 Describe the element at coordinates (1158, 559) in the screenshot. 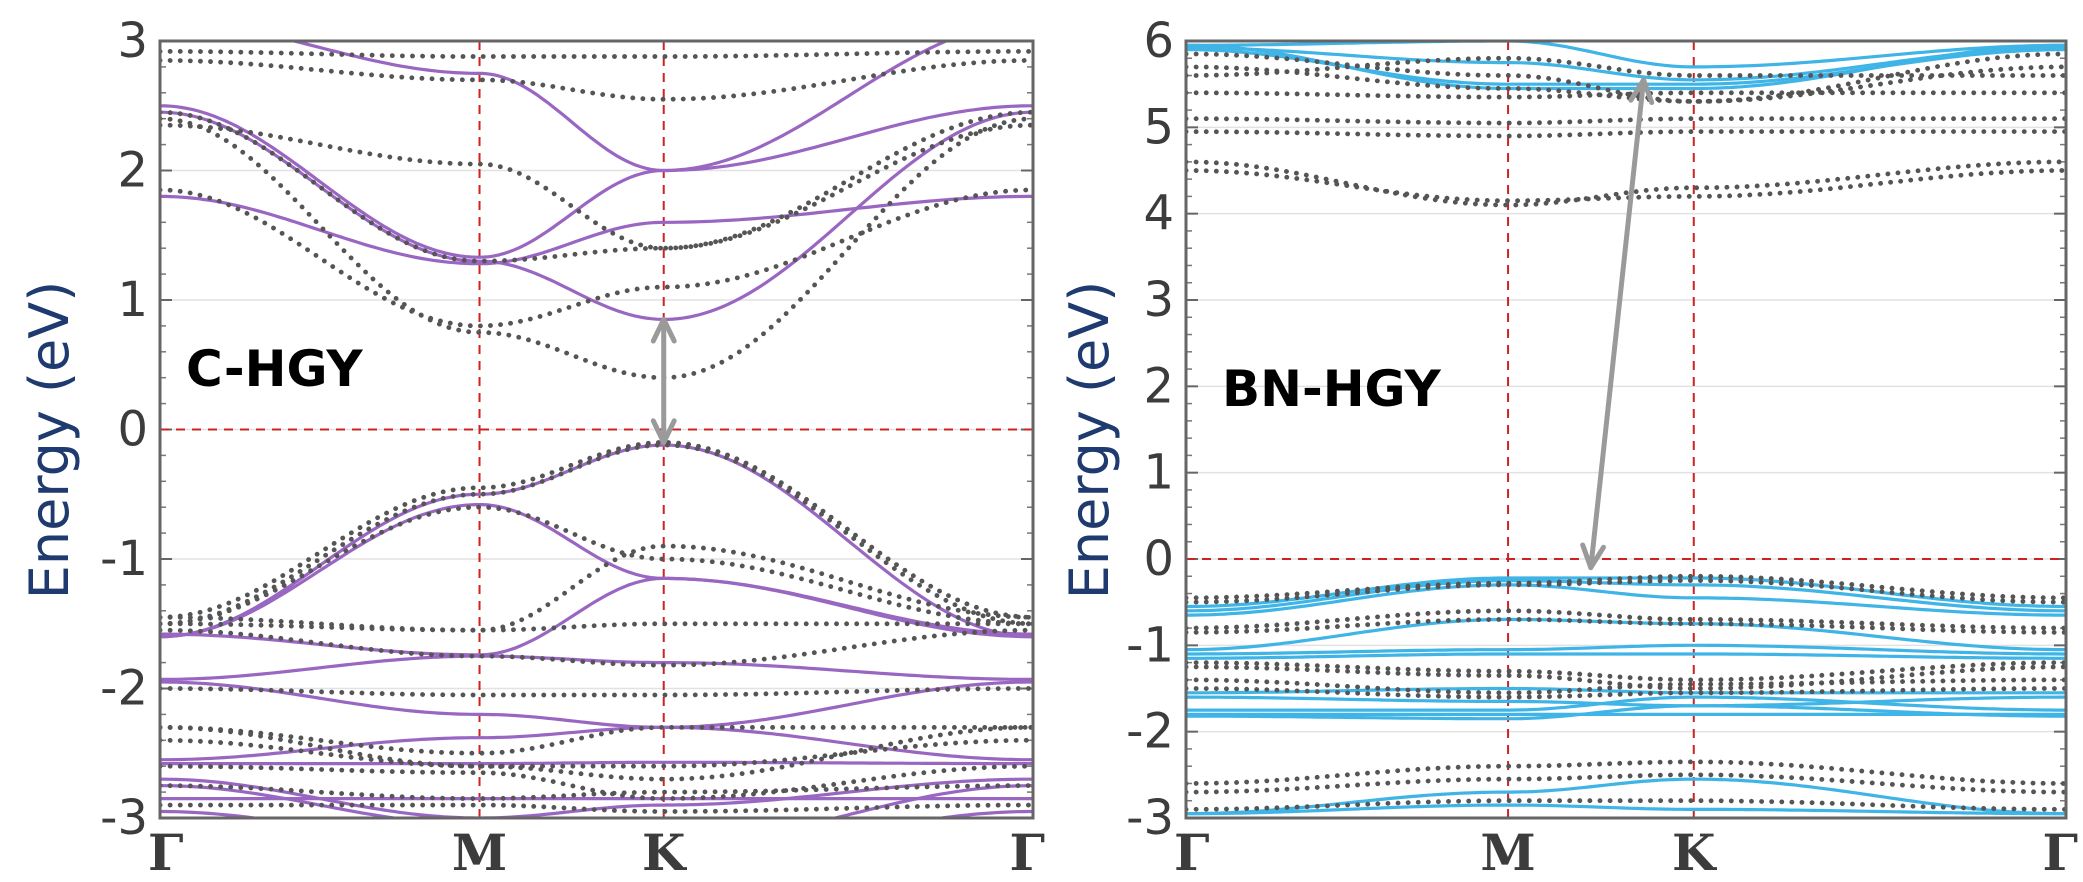

I see `bn-hgy-y-tick-label: 0` at that location.